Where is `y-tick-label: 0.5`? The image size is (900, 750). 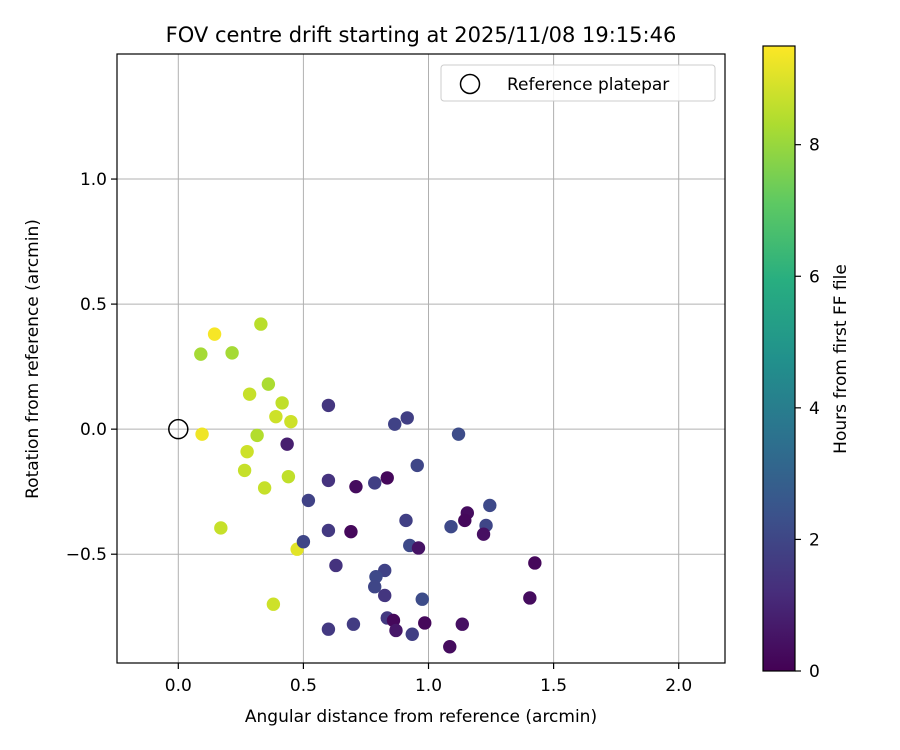 y-tick-label: 0.5 is located at coordinates (93, 305).